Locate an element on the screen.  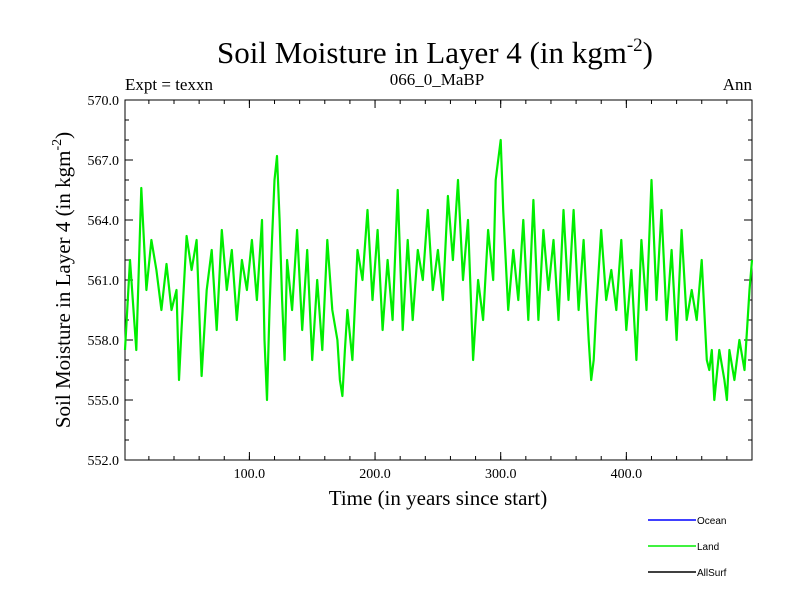
y-tick-label-1: 555.0 is located at coordinates (104, 401).